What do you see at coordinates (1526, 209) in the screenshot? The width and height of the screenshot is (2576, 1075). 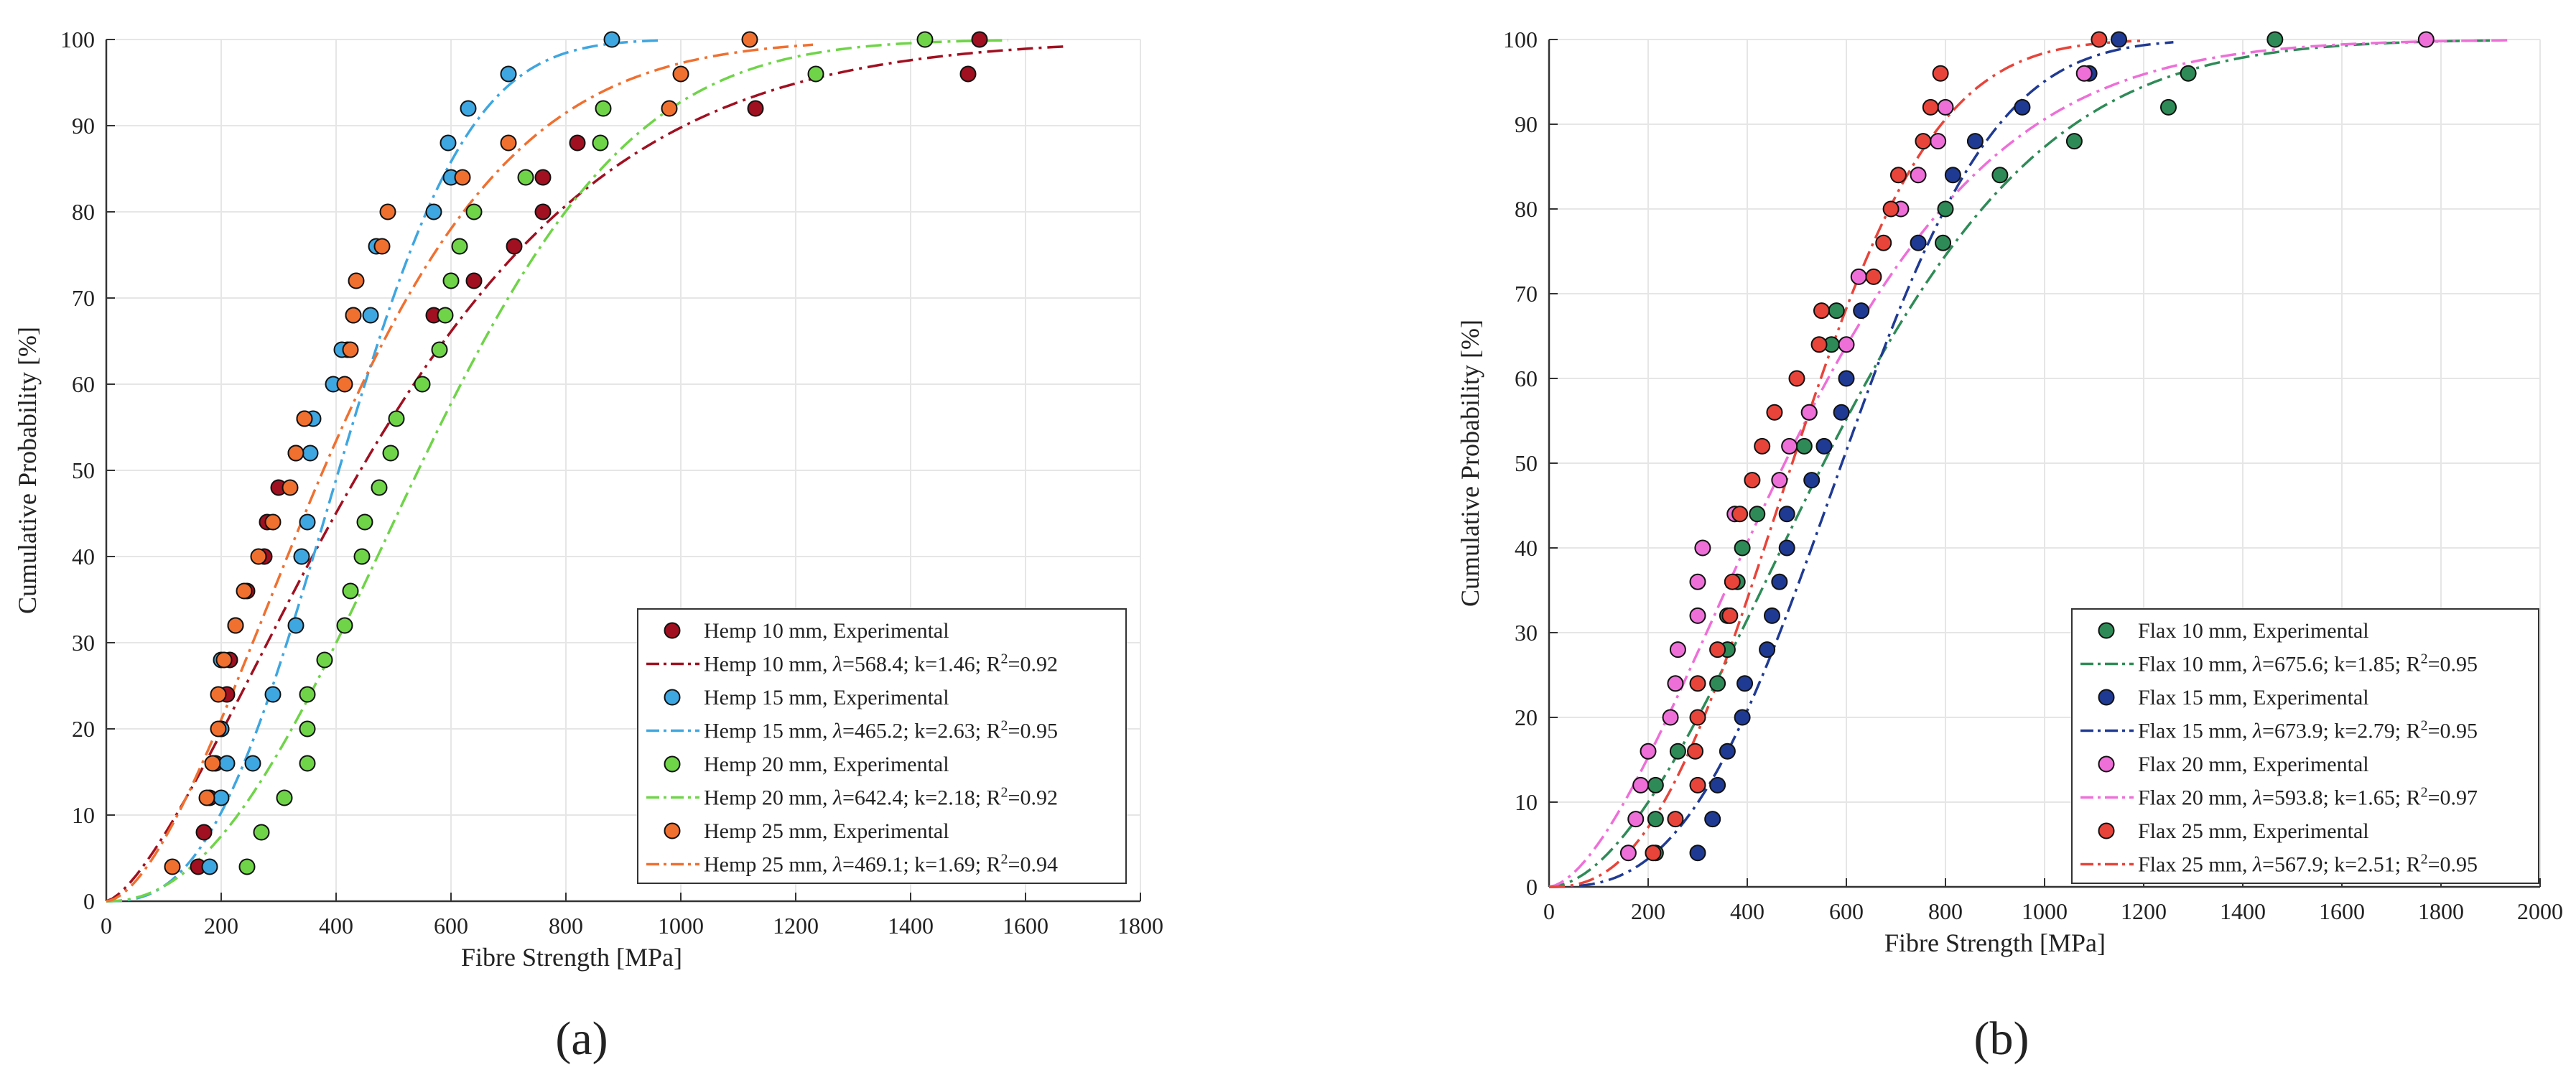 I see `y-tick-label: 80` at bounding box center [1526, 209].